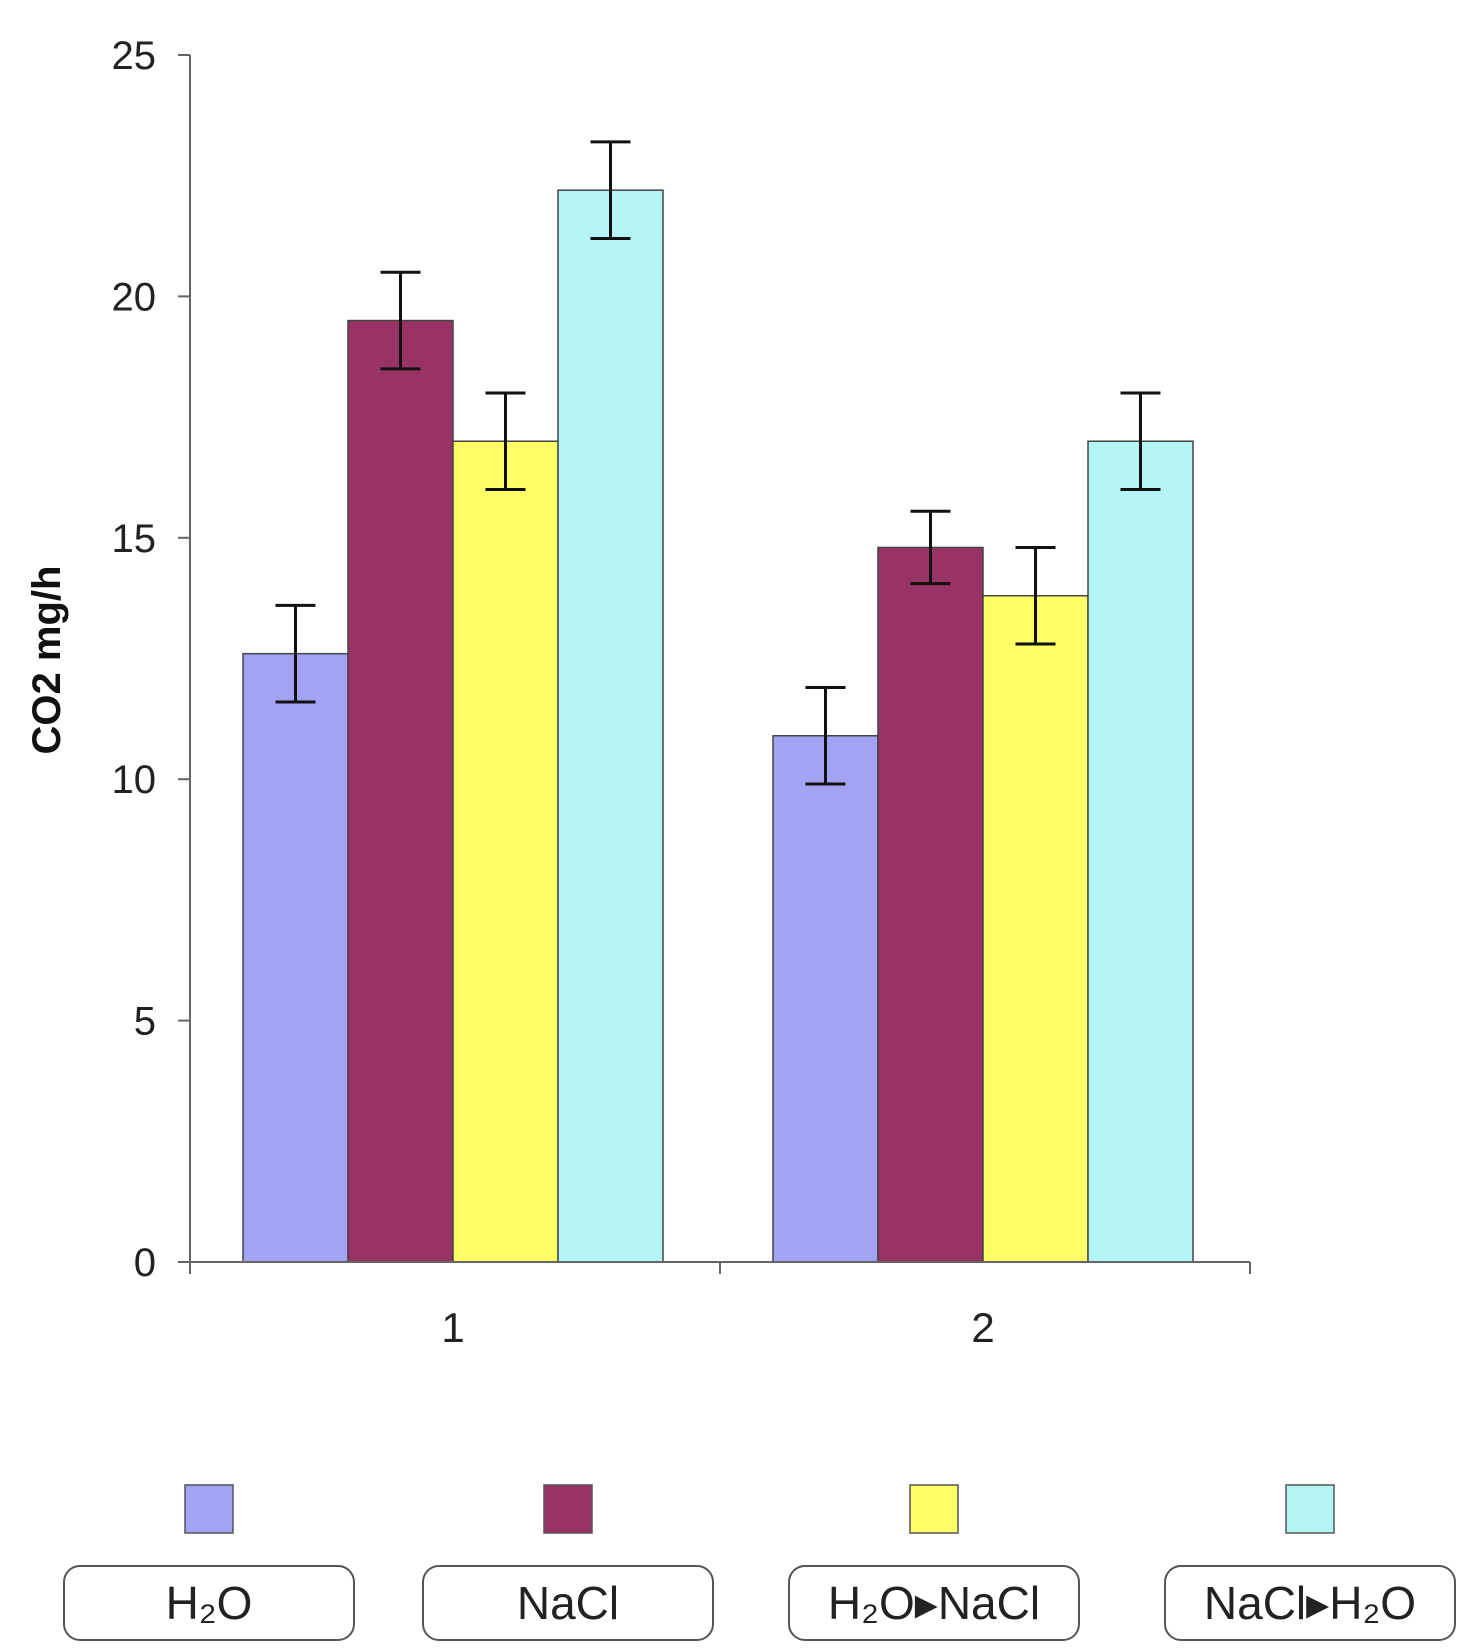 The height and width of the screenshot is (1651, 1474). I want to click on legend-label: H₂O▸NaCl, so click(934, 1603).